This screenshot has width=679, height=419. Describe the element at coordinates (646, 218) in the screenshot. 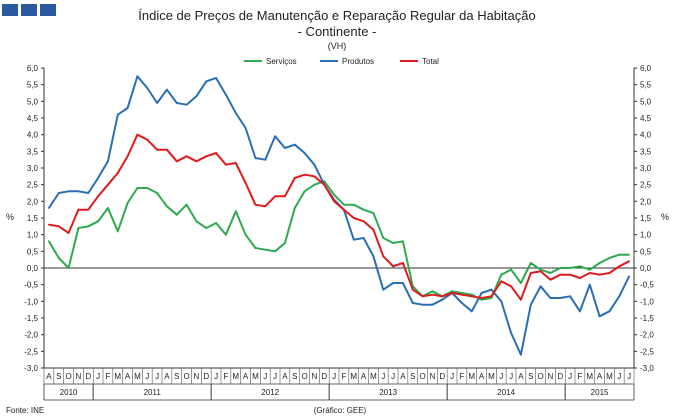

I see `y-tick-label-right: 1,5` at that location.